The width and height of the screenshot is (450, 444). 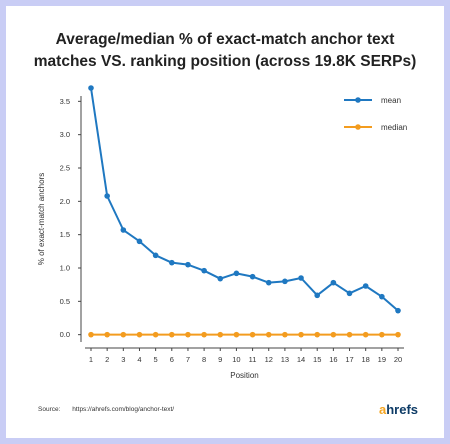 I want to click on y-tick-label: 1.5, so click(x=65, y=234).